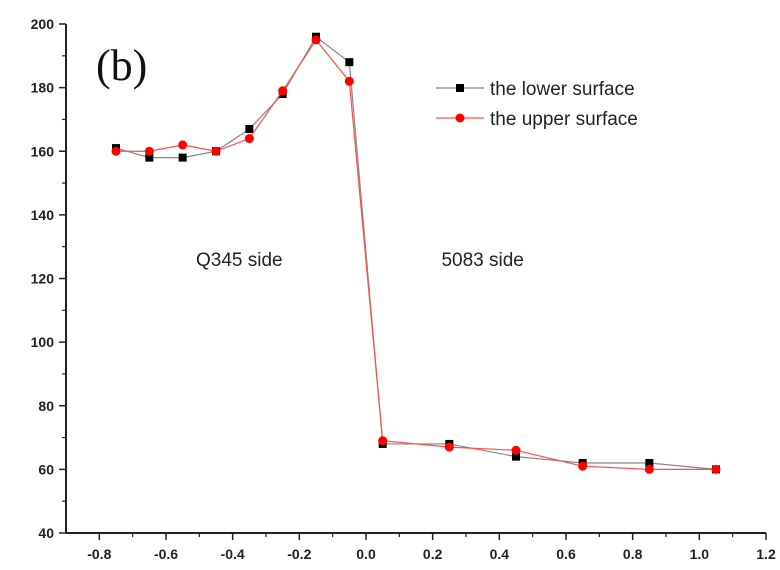 Image resolution: width=780 pixels, height=570 pixels. What do you see at coordinates (43, 151) in the screenshot?
I see `y-tick-label: 160` at bounding box center [43, 151].